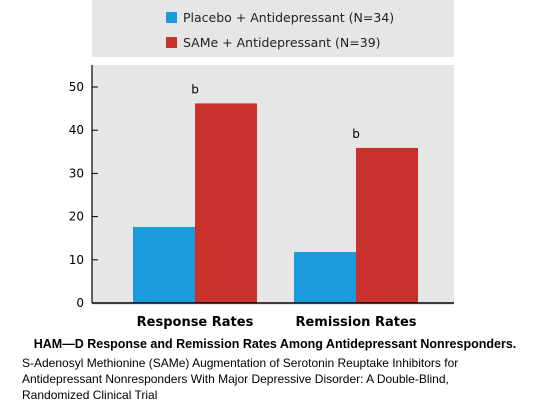 The image size is (550, 404). I want to click on y-tick-label: 20, so click(76, 217).